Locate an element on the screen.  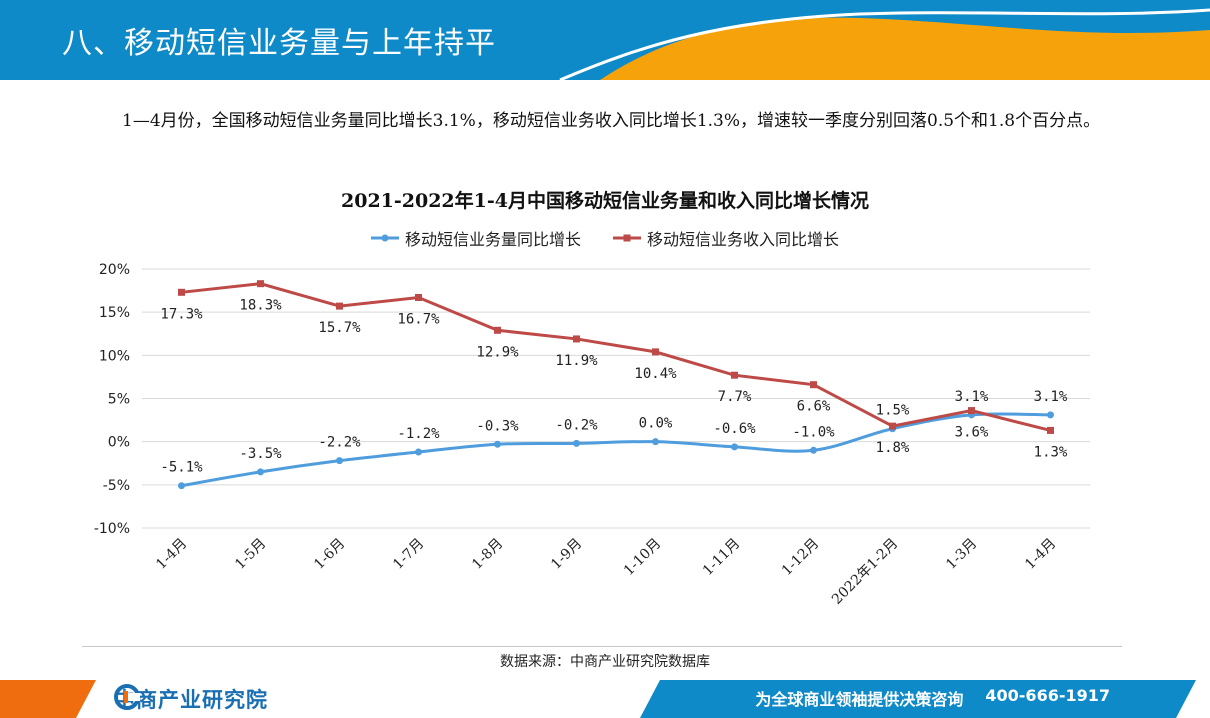
data-label-revenue: 1.8% is located at coordinates (893, 448).